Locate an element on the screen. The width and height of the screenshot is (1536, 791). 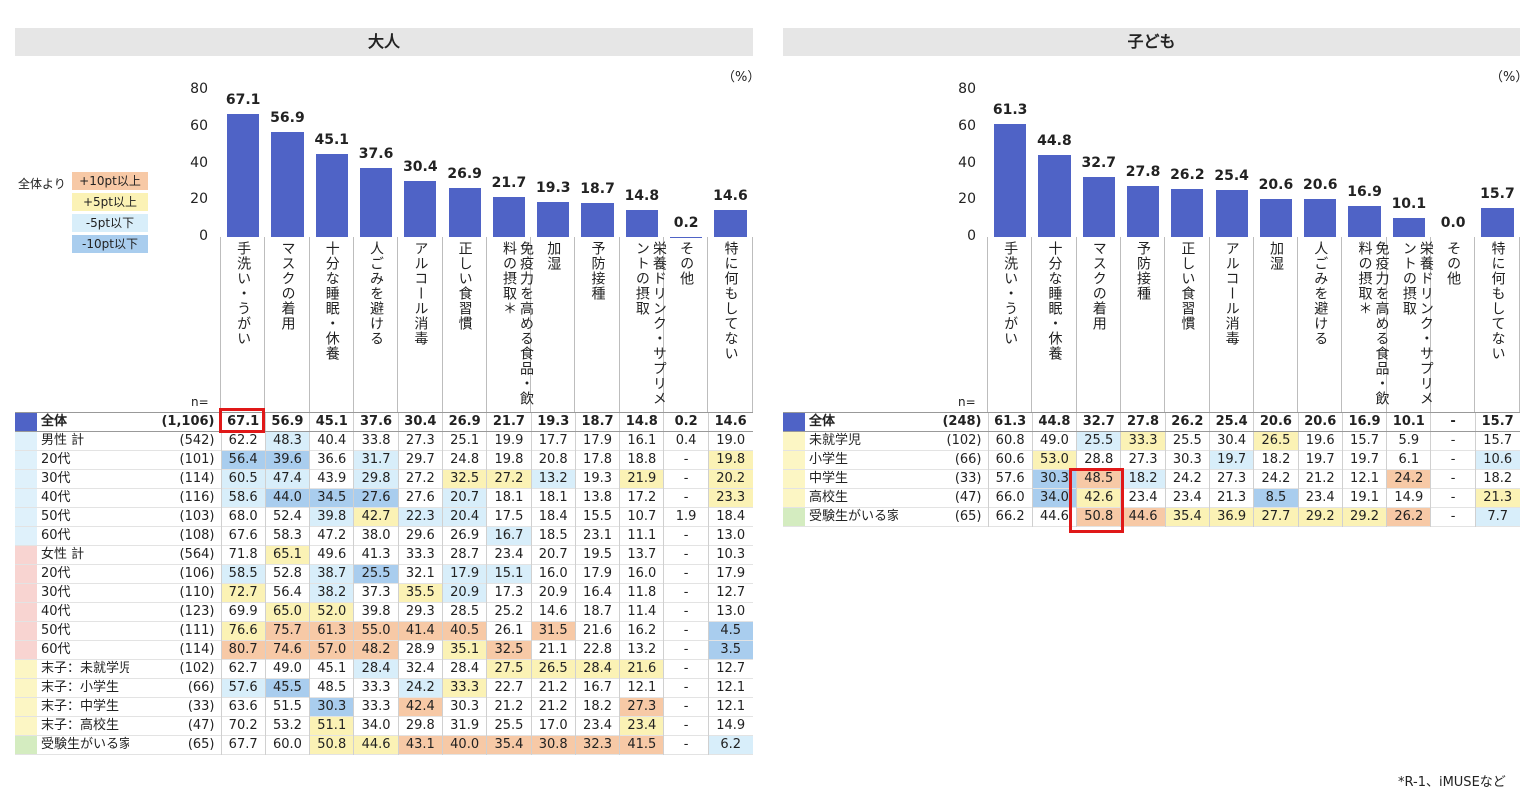
adult-table-cell: 26.5 is located at coordinates (553, 669).